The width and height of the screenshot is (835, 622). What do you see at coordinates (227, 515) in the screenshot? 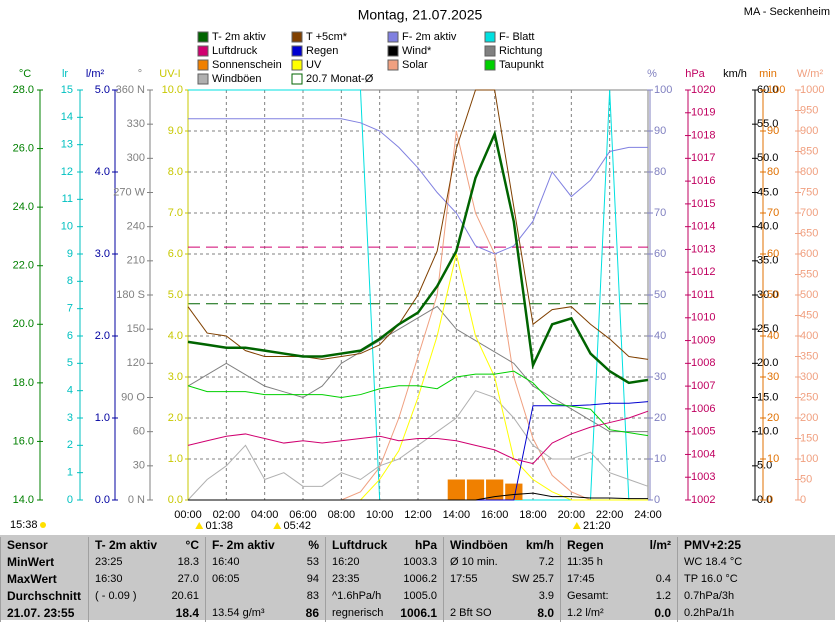
I see `x-tick-label: 02:00` at bounding box center [227, 515].